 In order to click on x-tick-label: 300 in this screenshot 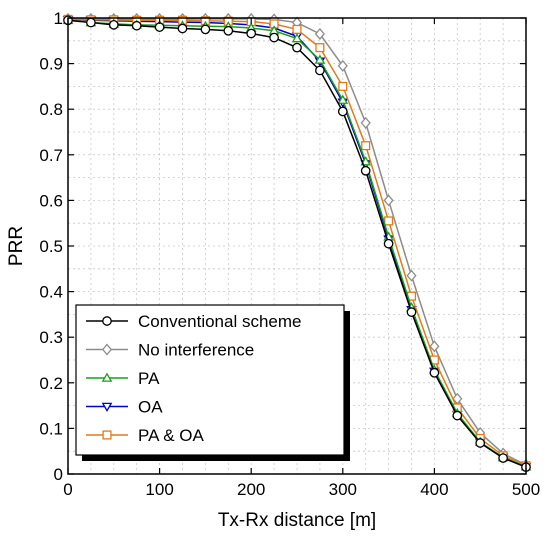, I will do `click(343, 489)`.